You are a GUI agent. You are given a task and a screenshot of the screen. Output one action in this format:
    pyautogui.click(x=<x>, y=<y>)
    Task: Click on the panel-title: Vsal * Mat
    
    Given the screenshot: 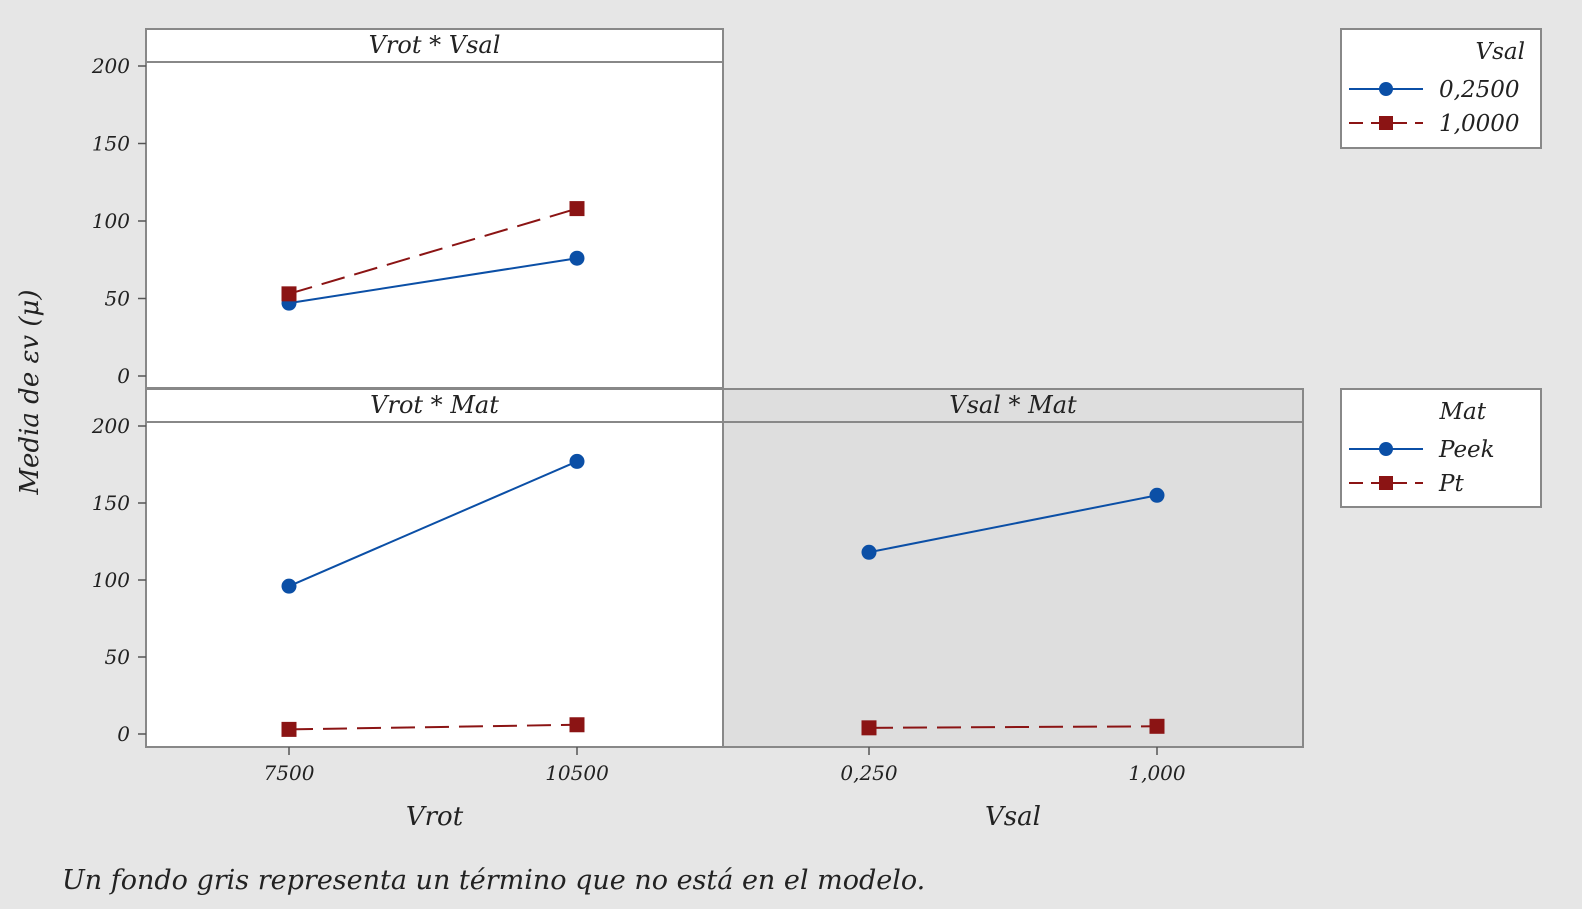 What is the action you would take?
    pyautogui.click(x=1013, y=405)
    